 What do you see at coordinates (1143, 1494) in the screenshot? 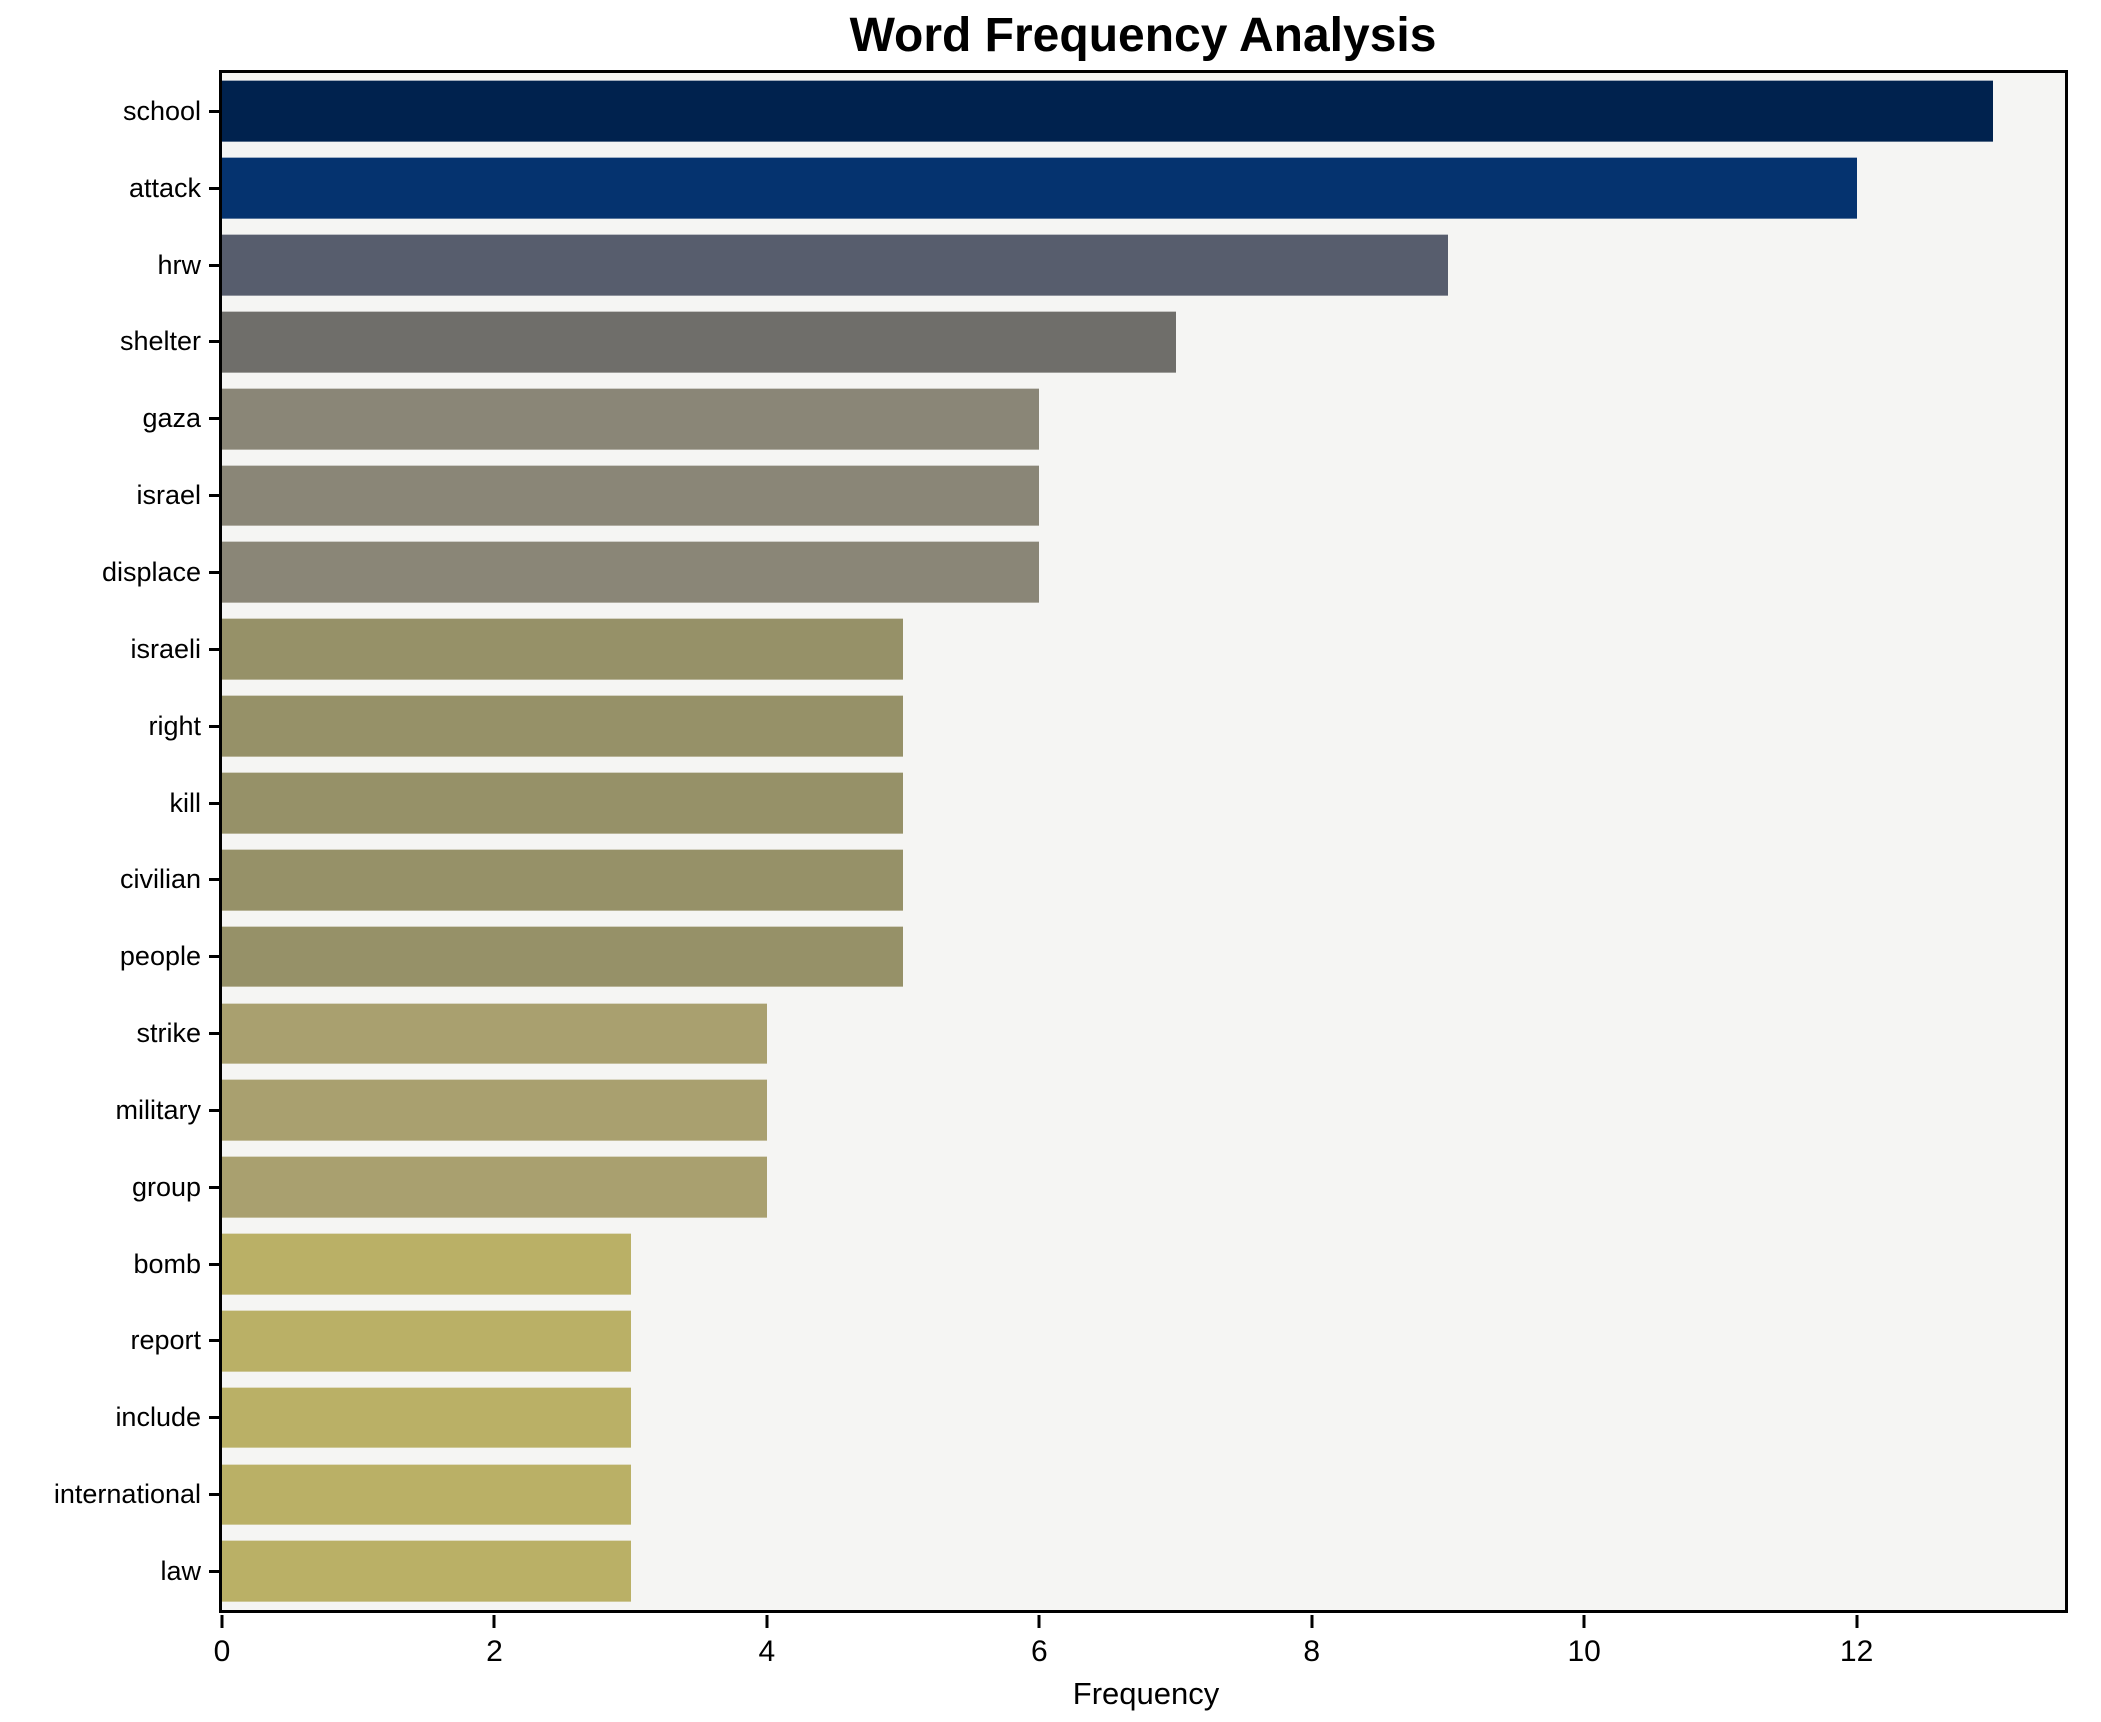
I see `bar-row-international` at bounding box center [1143, 1494].